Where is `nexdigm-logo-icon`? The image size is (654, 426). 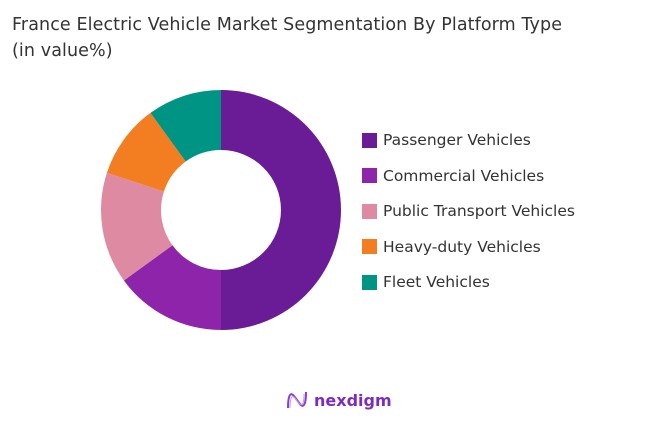
nexdigm-logo-icon is located at coordinates (297, 400).